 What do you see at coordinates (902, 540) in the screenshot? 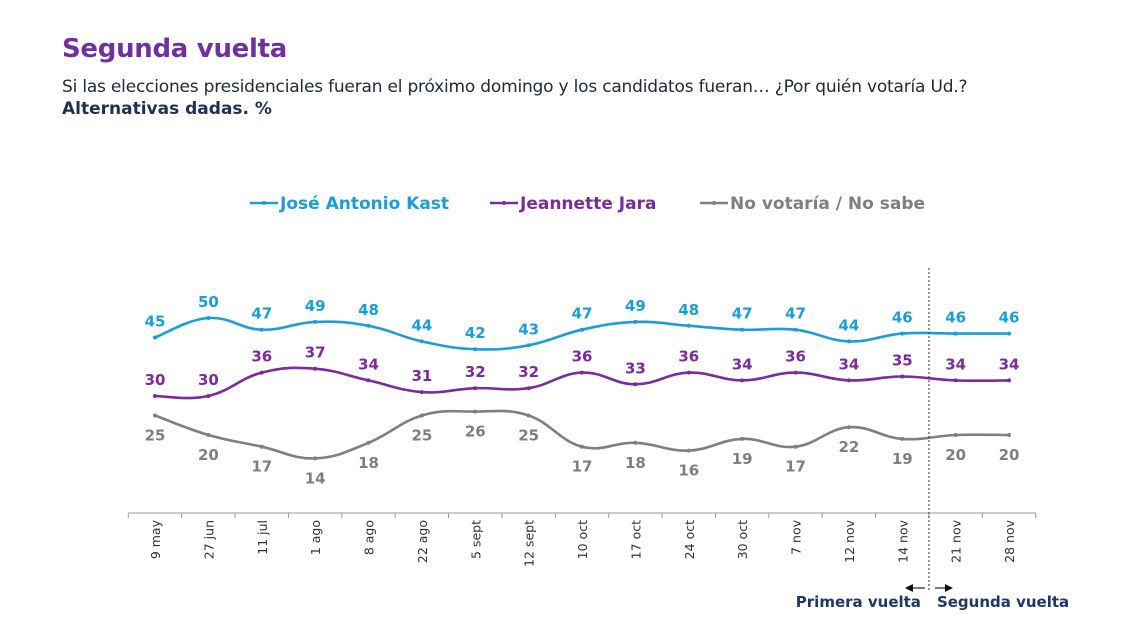
I see `x-tick-label: 14 nov` at bounding box center [902, 540].